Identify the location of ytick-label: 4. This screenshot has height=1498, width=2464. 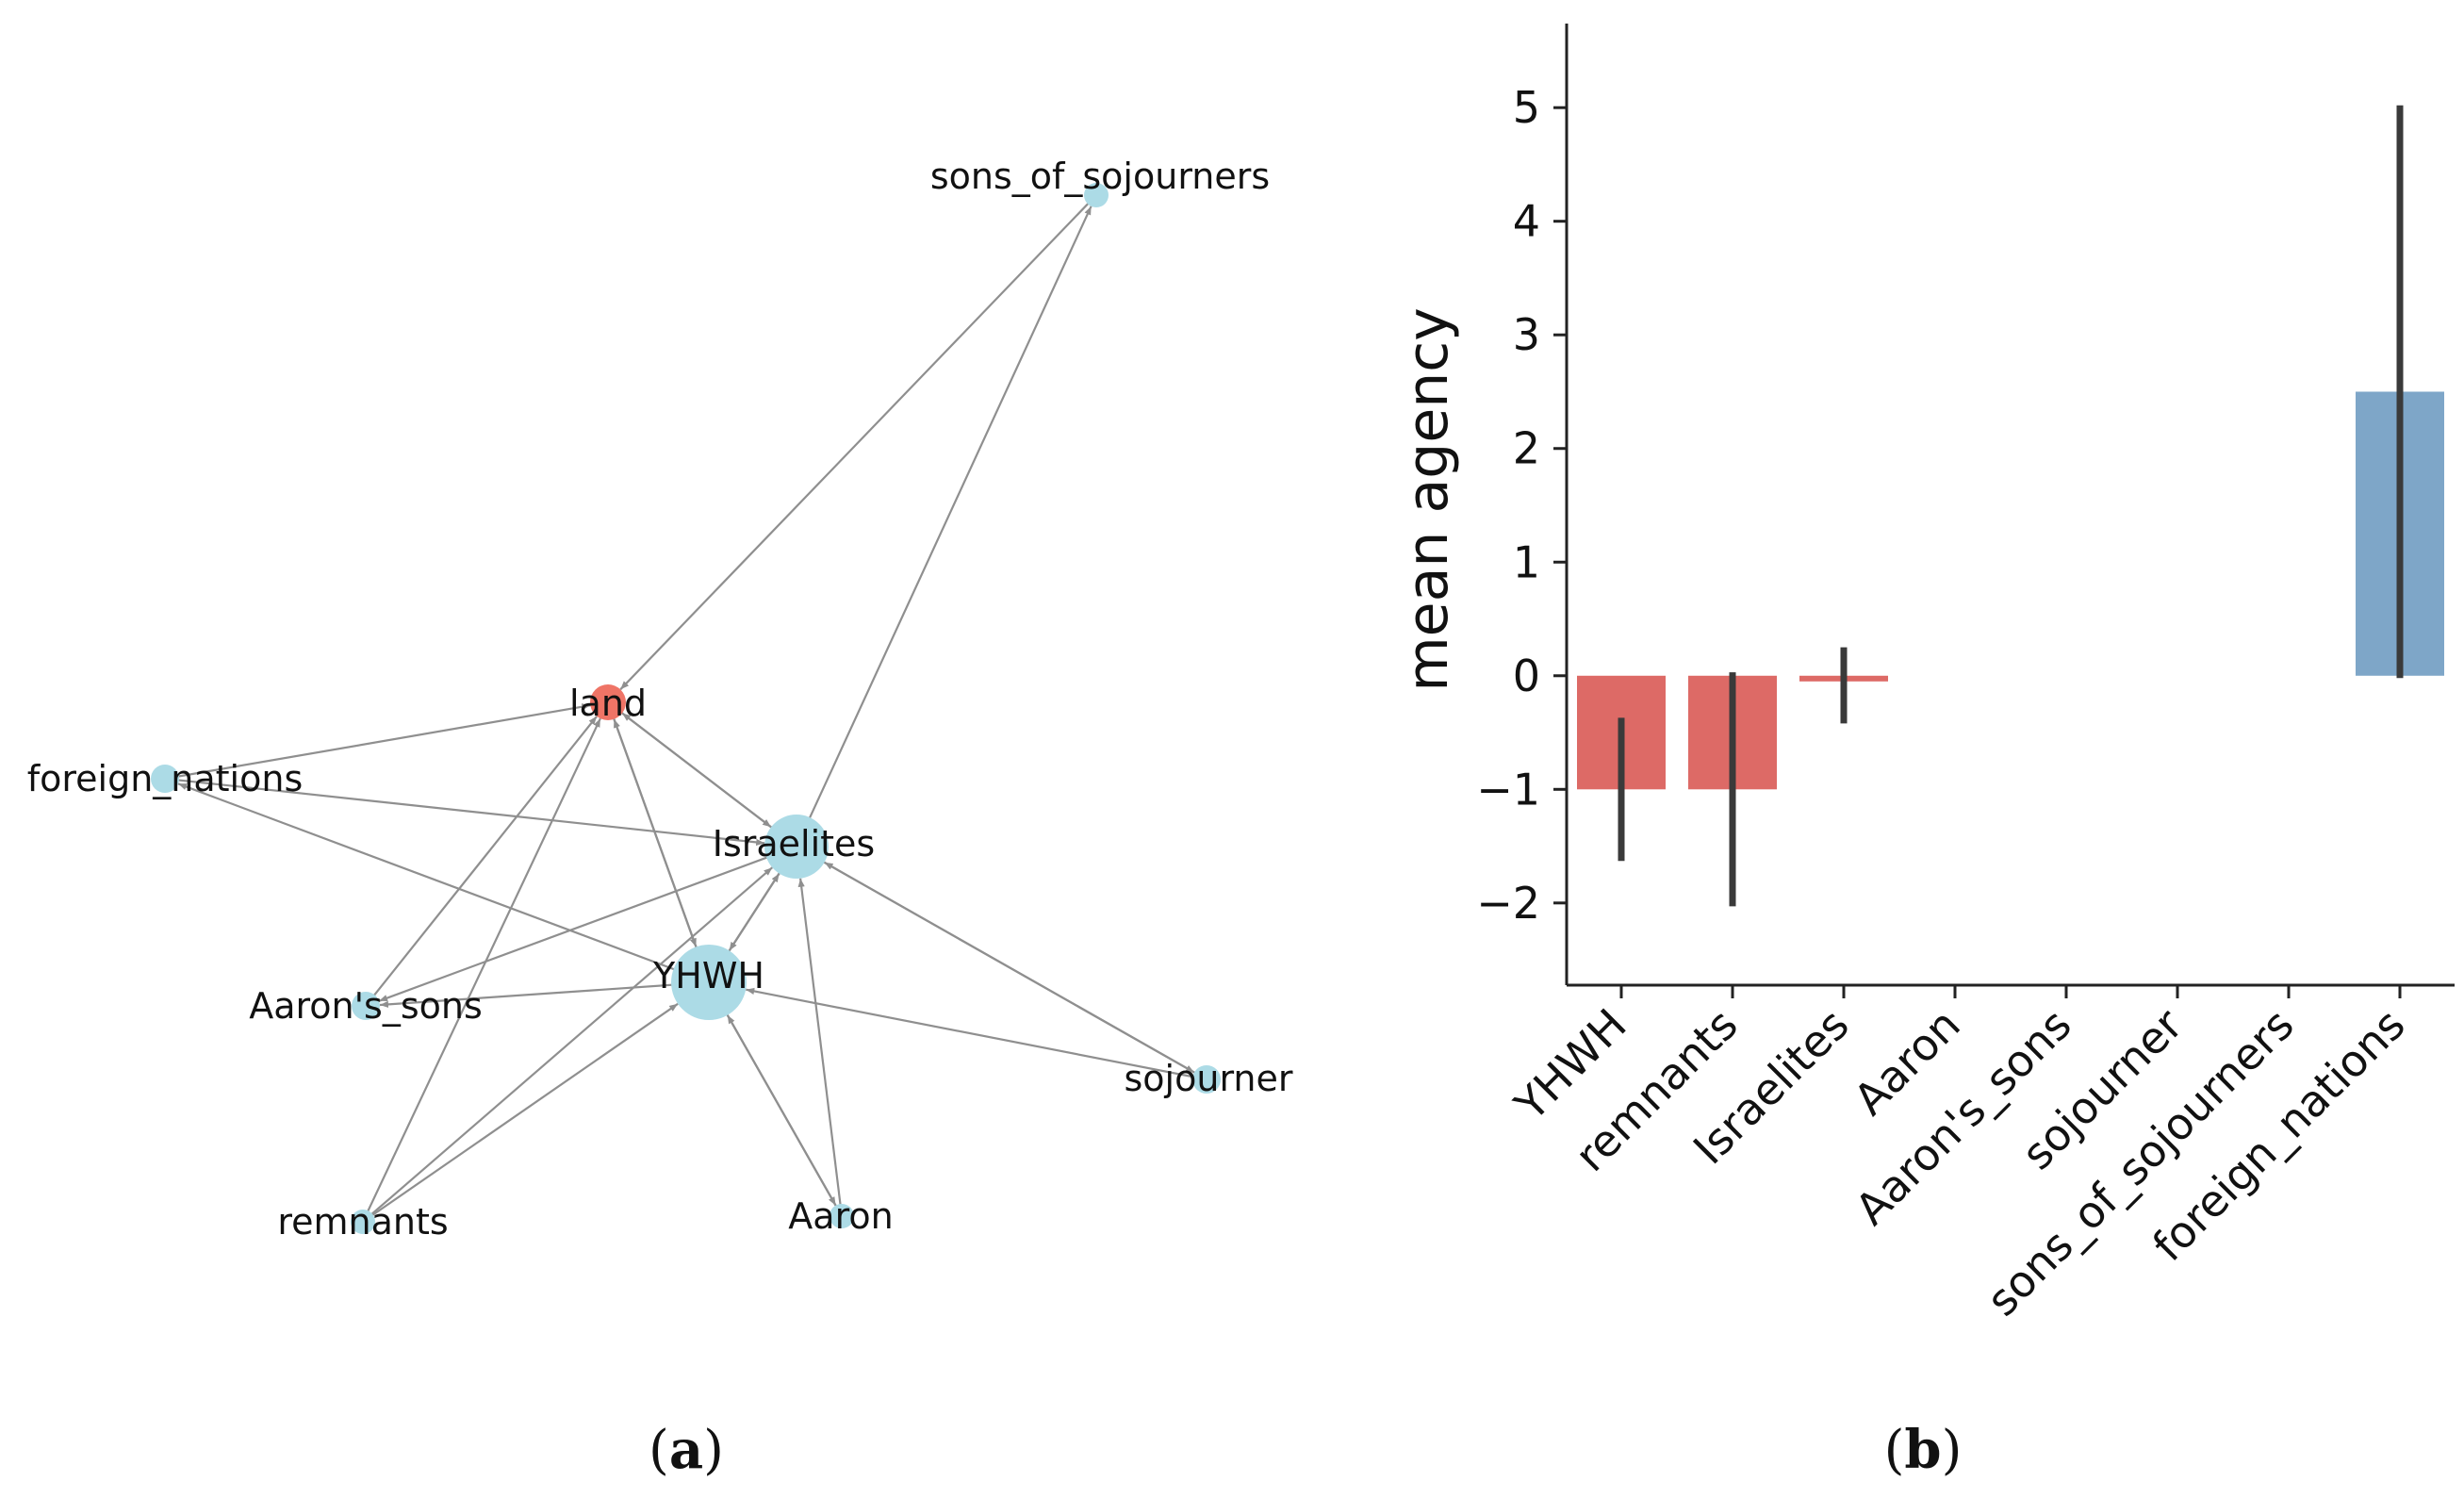
(1526, 221).